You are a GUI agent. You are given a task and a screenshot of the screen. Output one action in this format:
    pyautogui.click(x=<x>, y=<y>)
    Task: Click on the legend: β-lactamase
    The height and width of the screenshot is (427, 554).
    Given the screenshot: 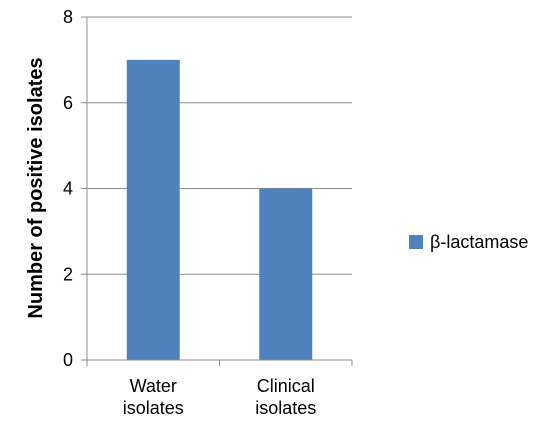 What is the action you would take?
    pyautogui.click(x=468, y=242)
    